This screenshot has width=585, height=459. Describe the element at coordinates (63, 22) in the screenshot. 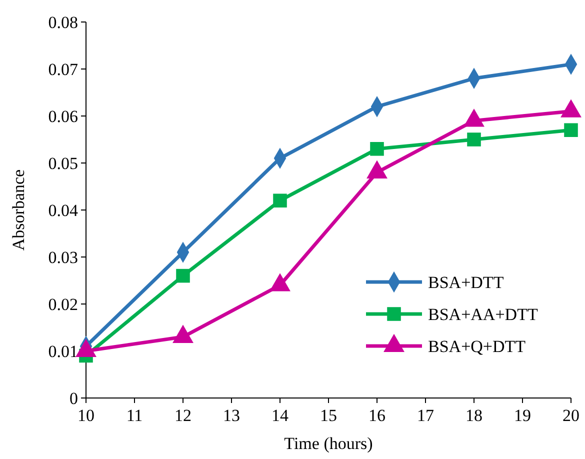

I see `y-tick-label: 0.08` at that location.